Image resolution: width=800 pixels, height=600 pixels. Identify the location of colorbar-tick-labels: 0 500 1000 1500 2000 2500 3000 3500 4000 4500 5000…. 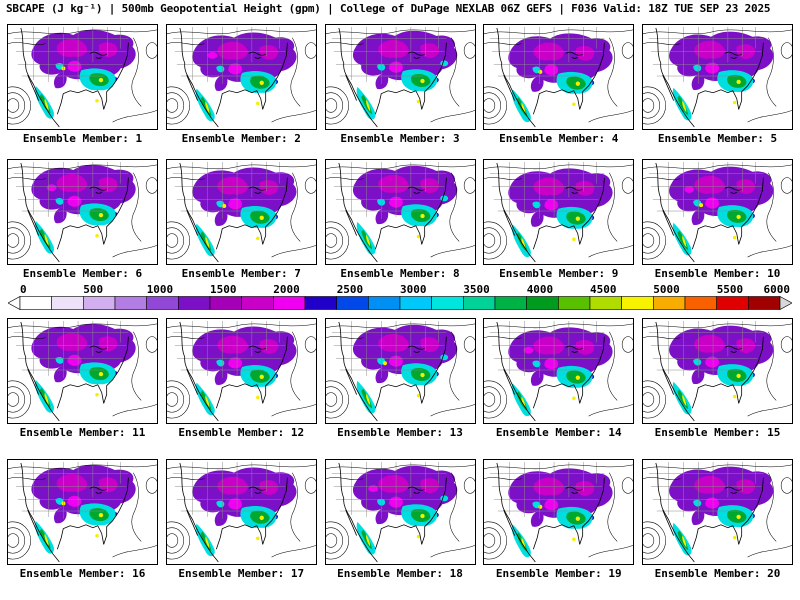
(400, 289).